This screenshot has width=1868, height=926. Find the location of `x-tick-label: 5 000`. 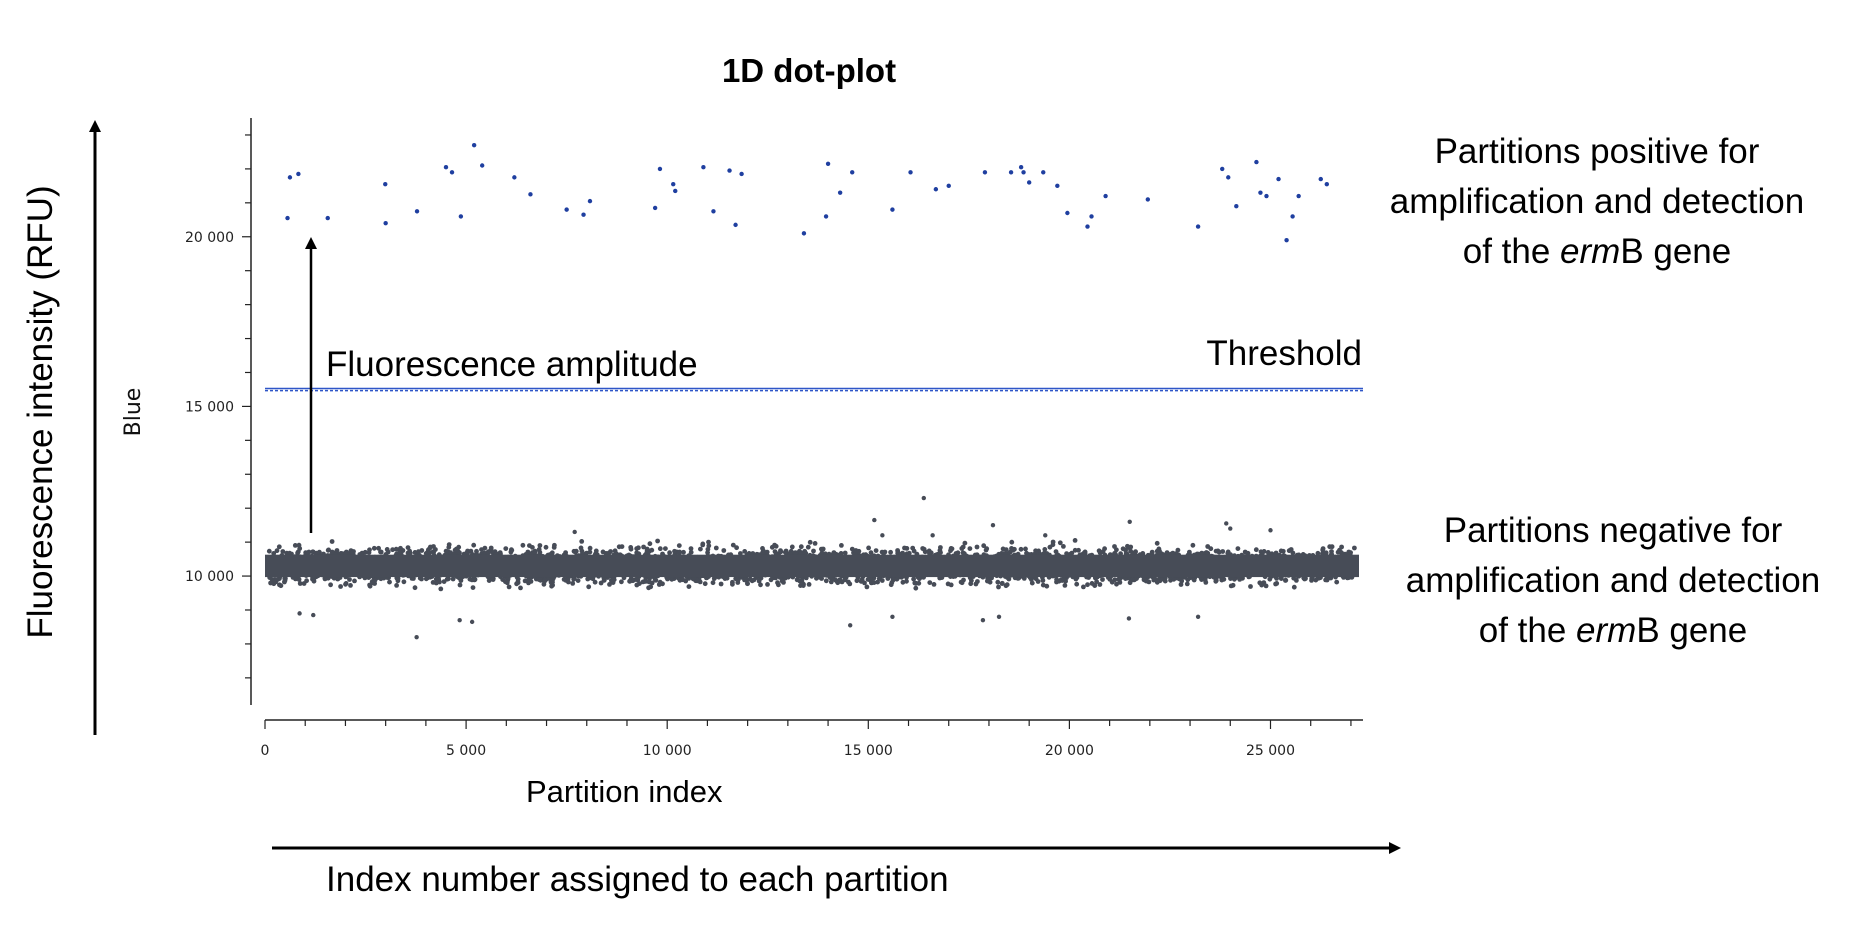

x-tick-label: 5 000 is located at coordinates (466, 751).